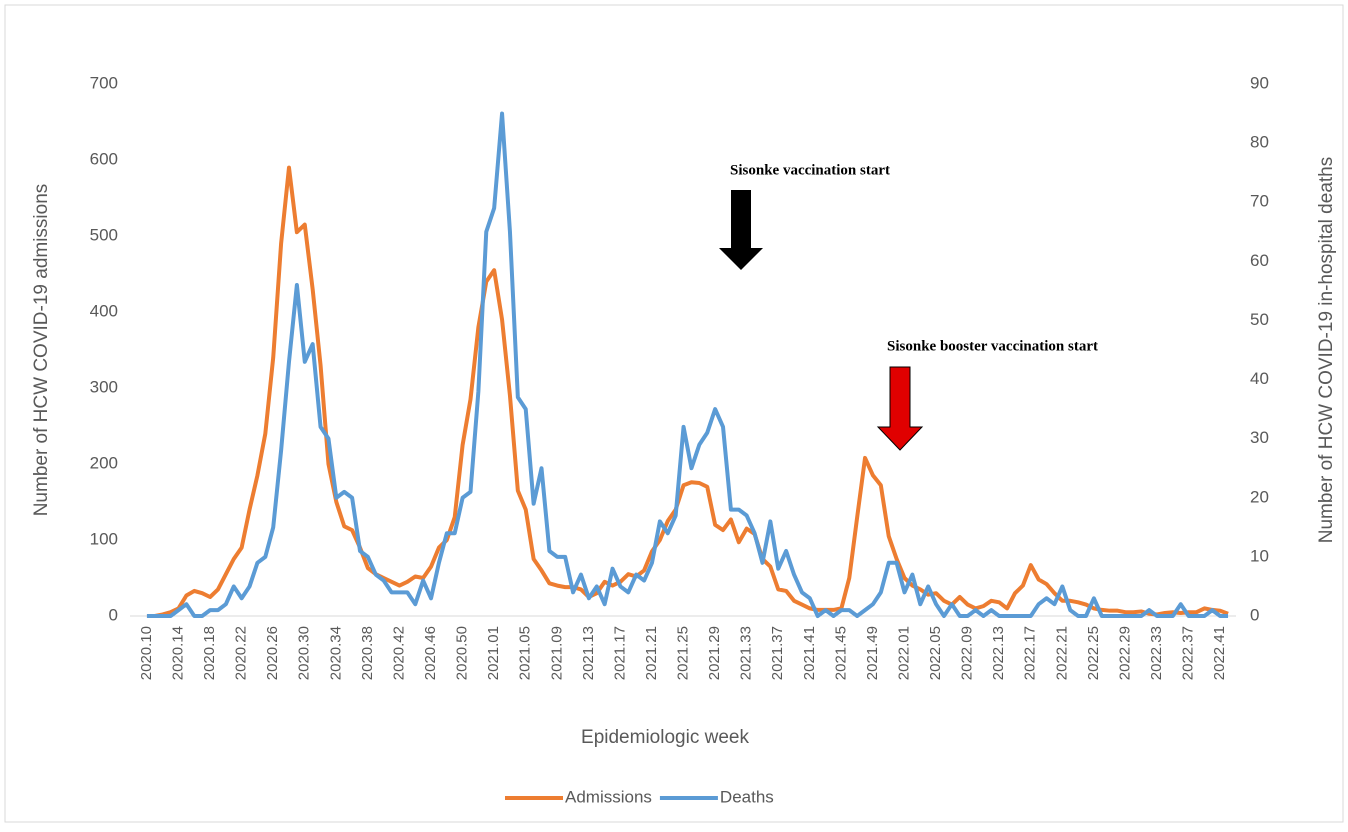  I want to click on x-tick-label: 2021.09, so click(556, 653).